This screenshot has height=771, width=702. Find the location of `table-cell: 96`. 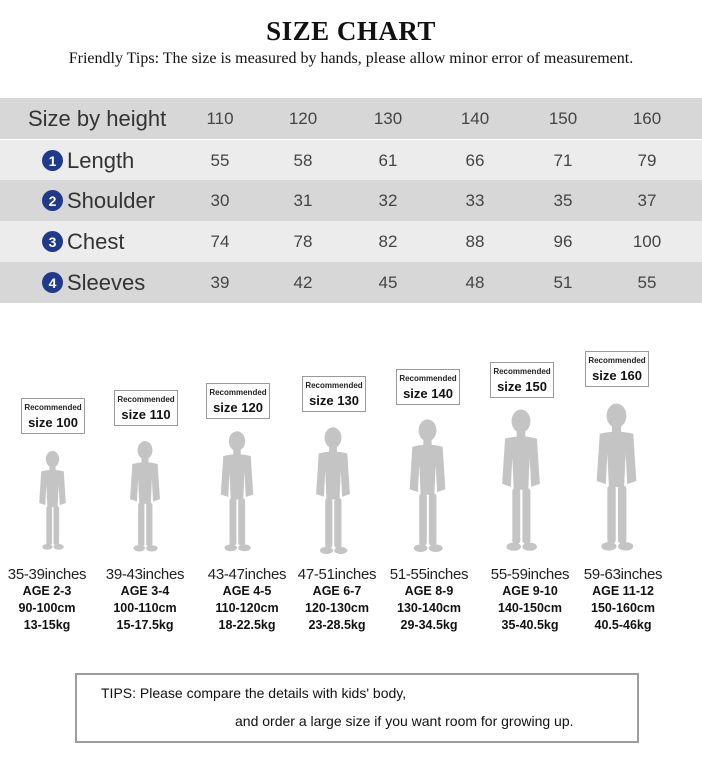

table-cell: 96 is located at coordinates (563, 241).